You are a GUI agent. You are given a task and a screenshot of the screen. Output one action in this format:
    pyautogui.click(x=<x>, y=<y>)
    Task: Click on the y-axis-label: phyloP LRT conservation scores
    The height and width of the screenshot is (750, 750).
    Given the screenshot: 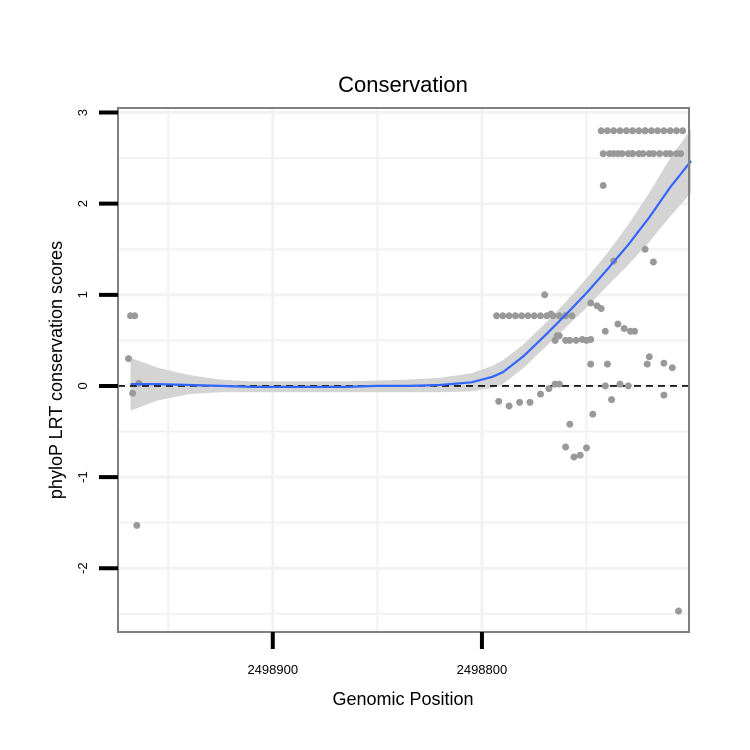 What is the action you would take?
    pyautogui.click(x=56, y=370)
    